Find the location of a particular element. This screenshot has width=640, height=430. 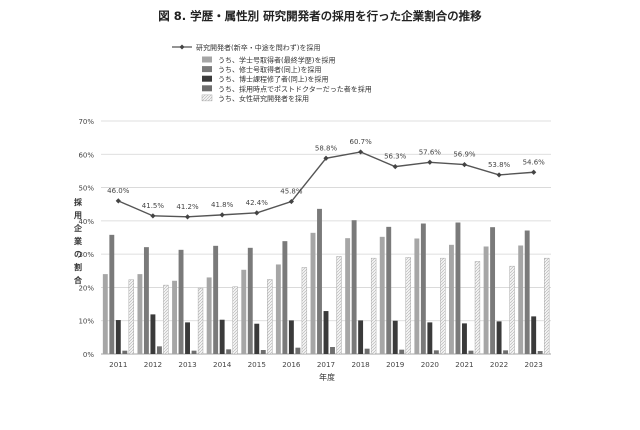

legend-label: うち、学士号取得者(最終学歴)を採用 is located at coordinates (276, 60).